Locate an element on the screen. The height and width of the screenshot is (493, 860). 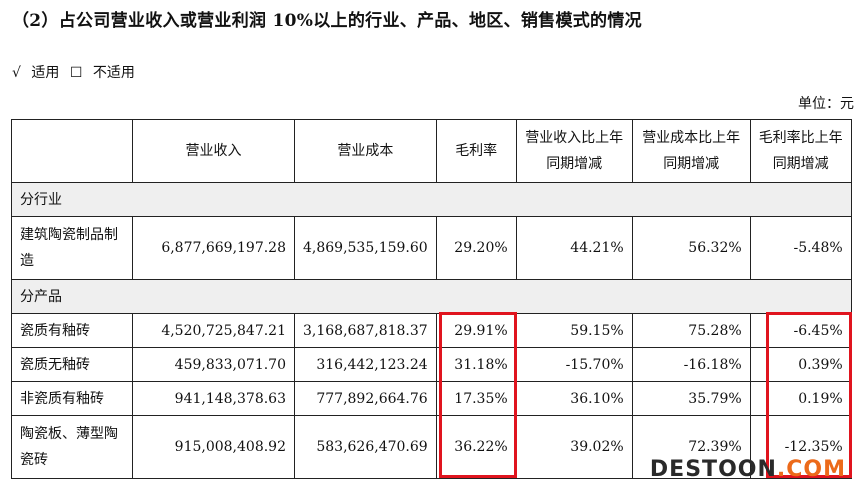
margin-cell: 29.20% is located at coordinates (476, 248).